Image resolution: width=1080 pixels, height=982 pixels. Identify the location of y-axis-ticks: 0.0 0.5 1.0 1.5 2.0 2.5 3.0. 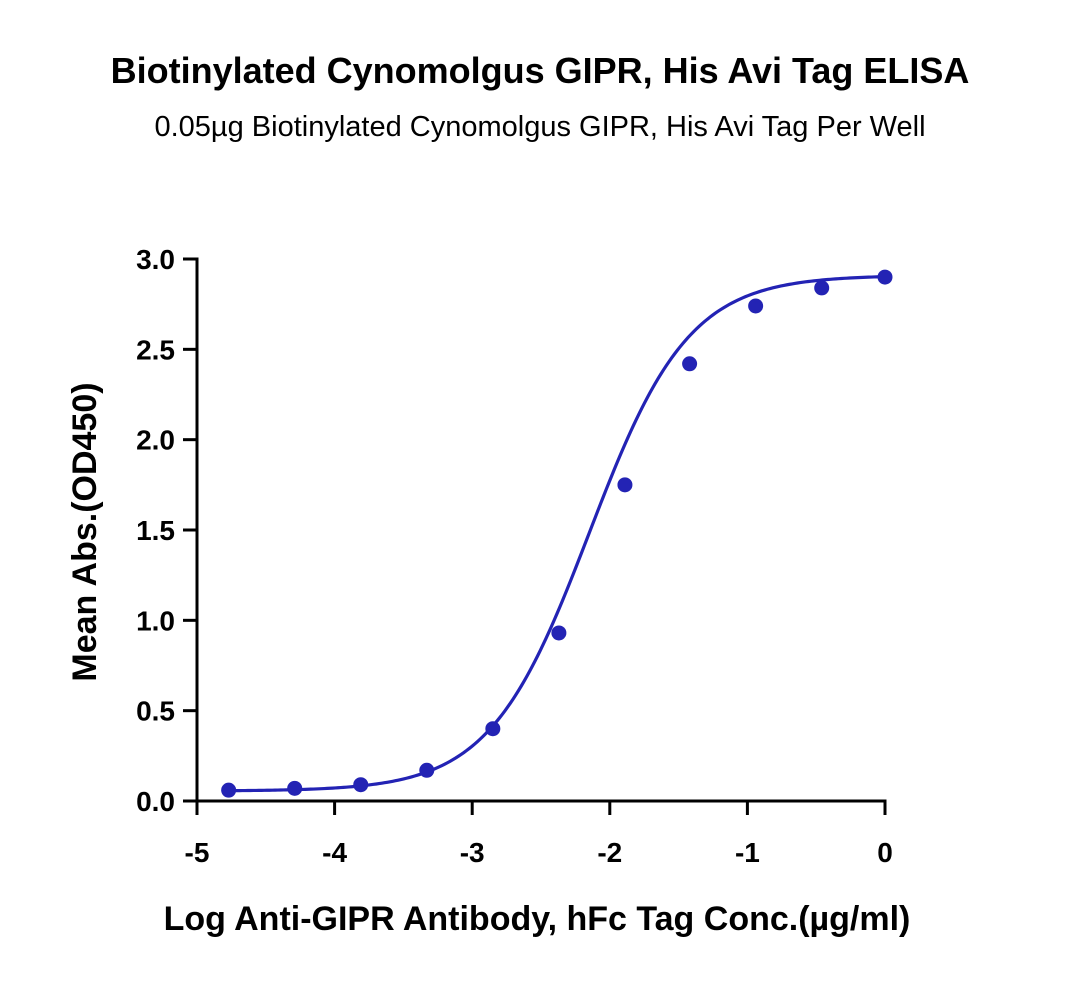
(166, 530).